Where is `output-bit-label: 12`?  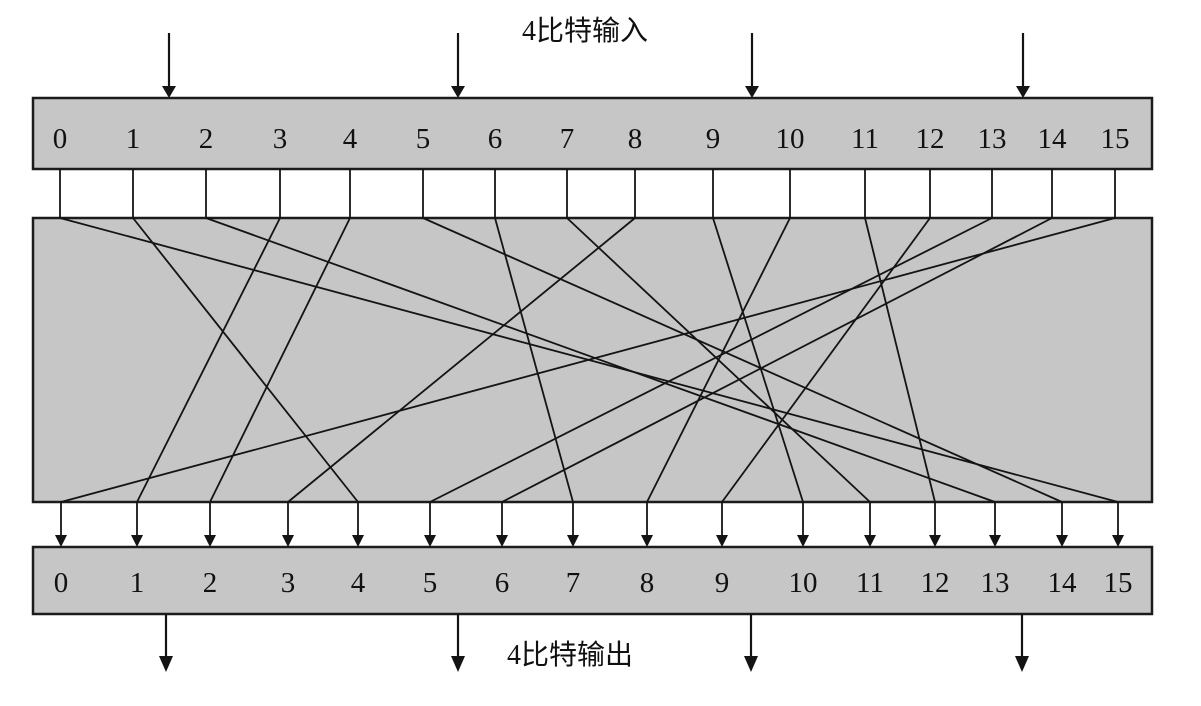 output-bit-label: 12 is located at coordinates (935, 583).